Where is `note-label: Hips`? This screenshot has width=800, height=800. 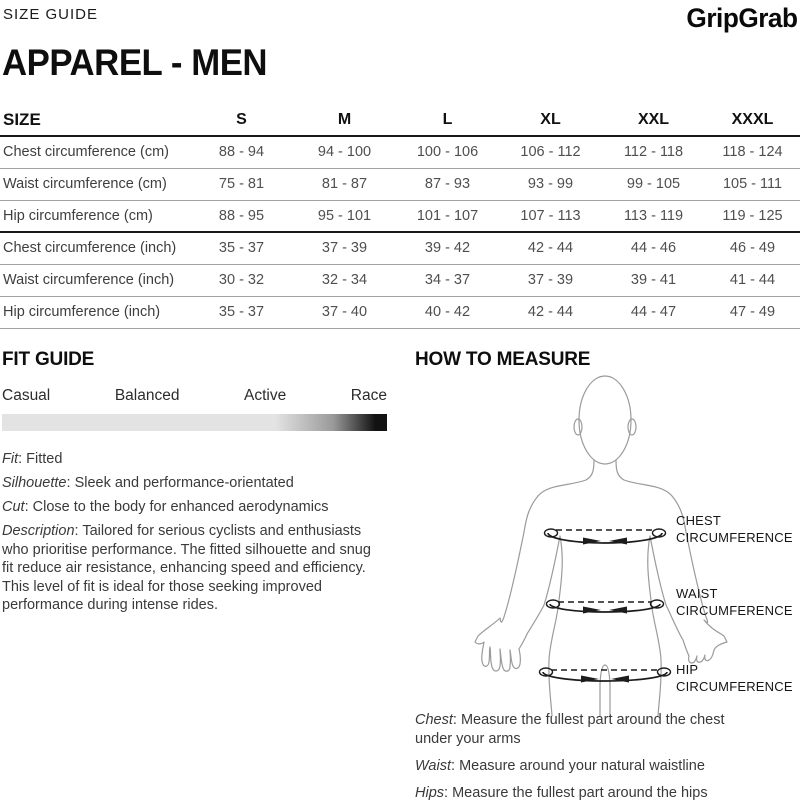 note-label: Hips is located at coordinates (430, 792).